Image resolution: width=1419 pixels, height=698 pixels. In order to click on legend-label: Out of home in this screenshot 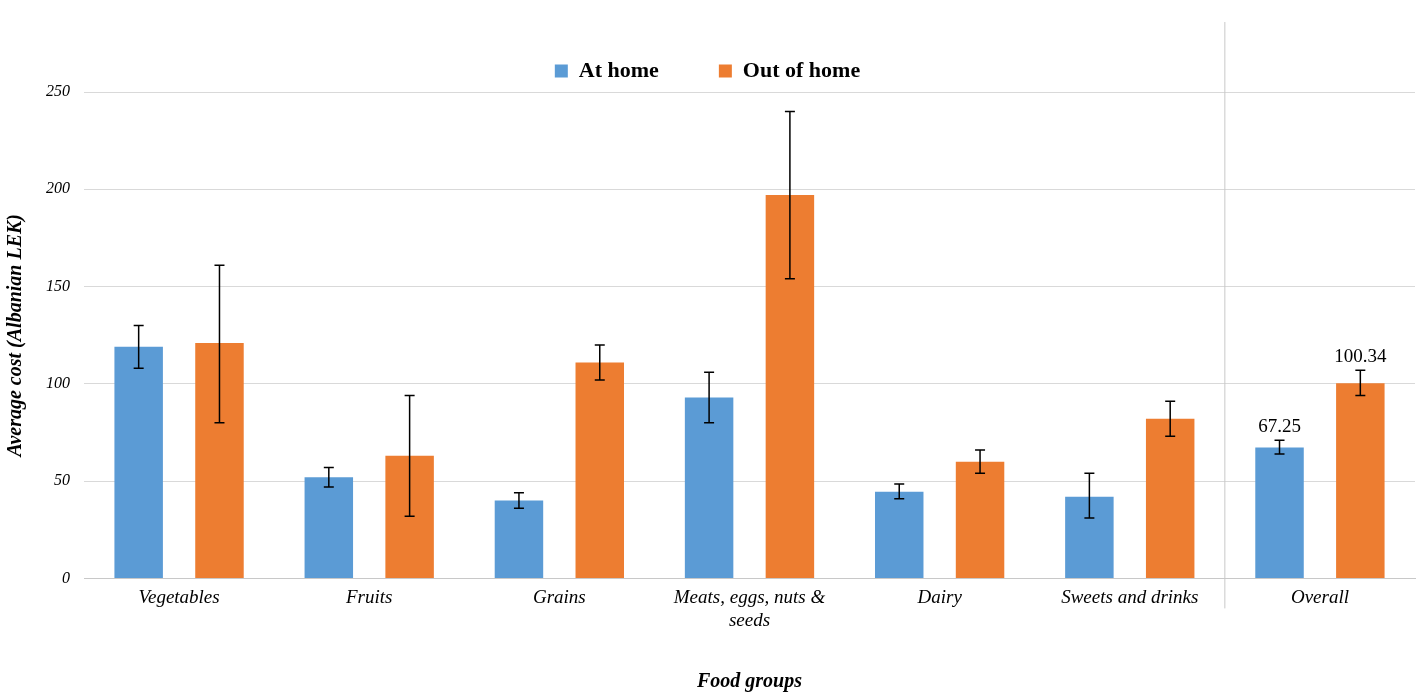, I will do `click(801, 69)`.